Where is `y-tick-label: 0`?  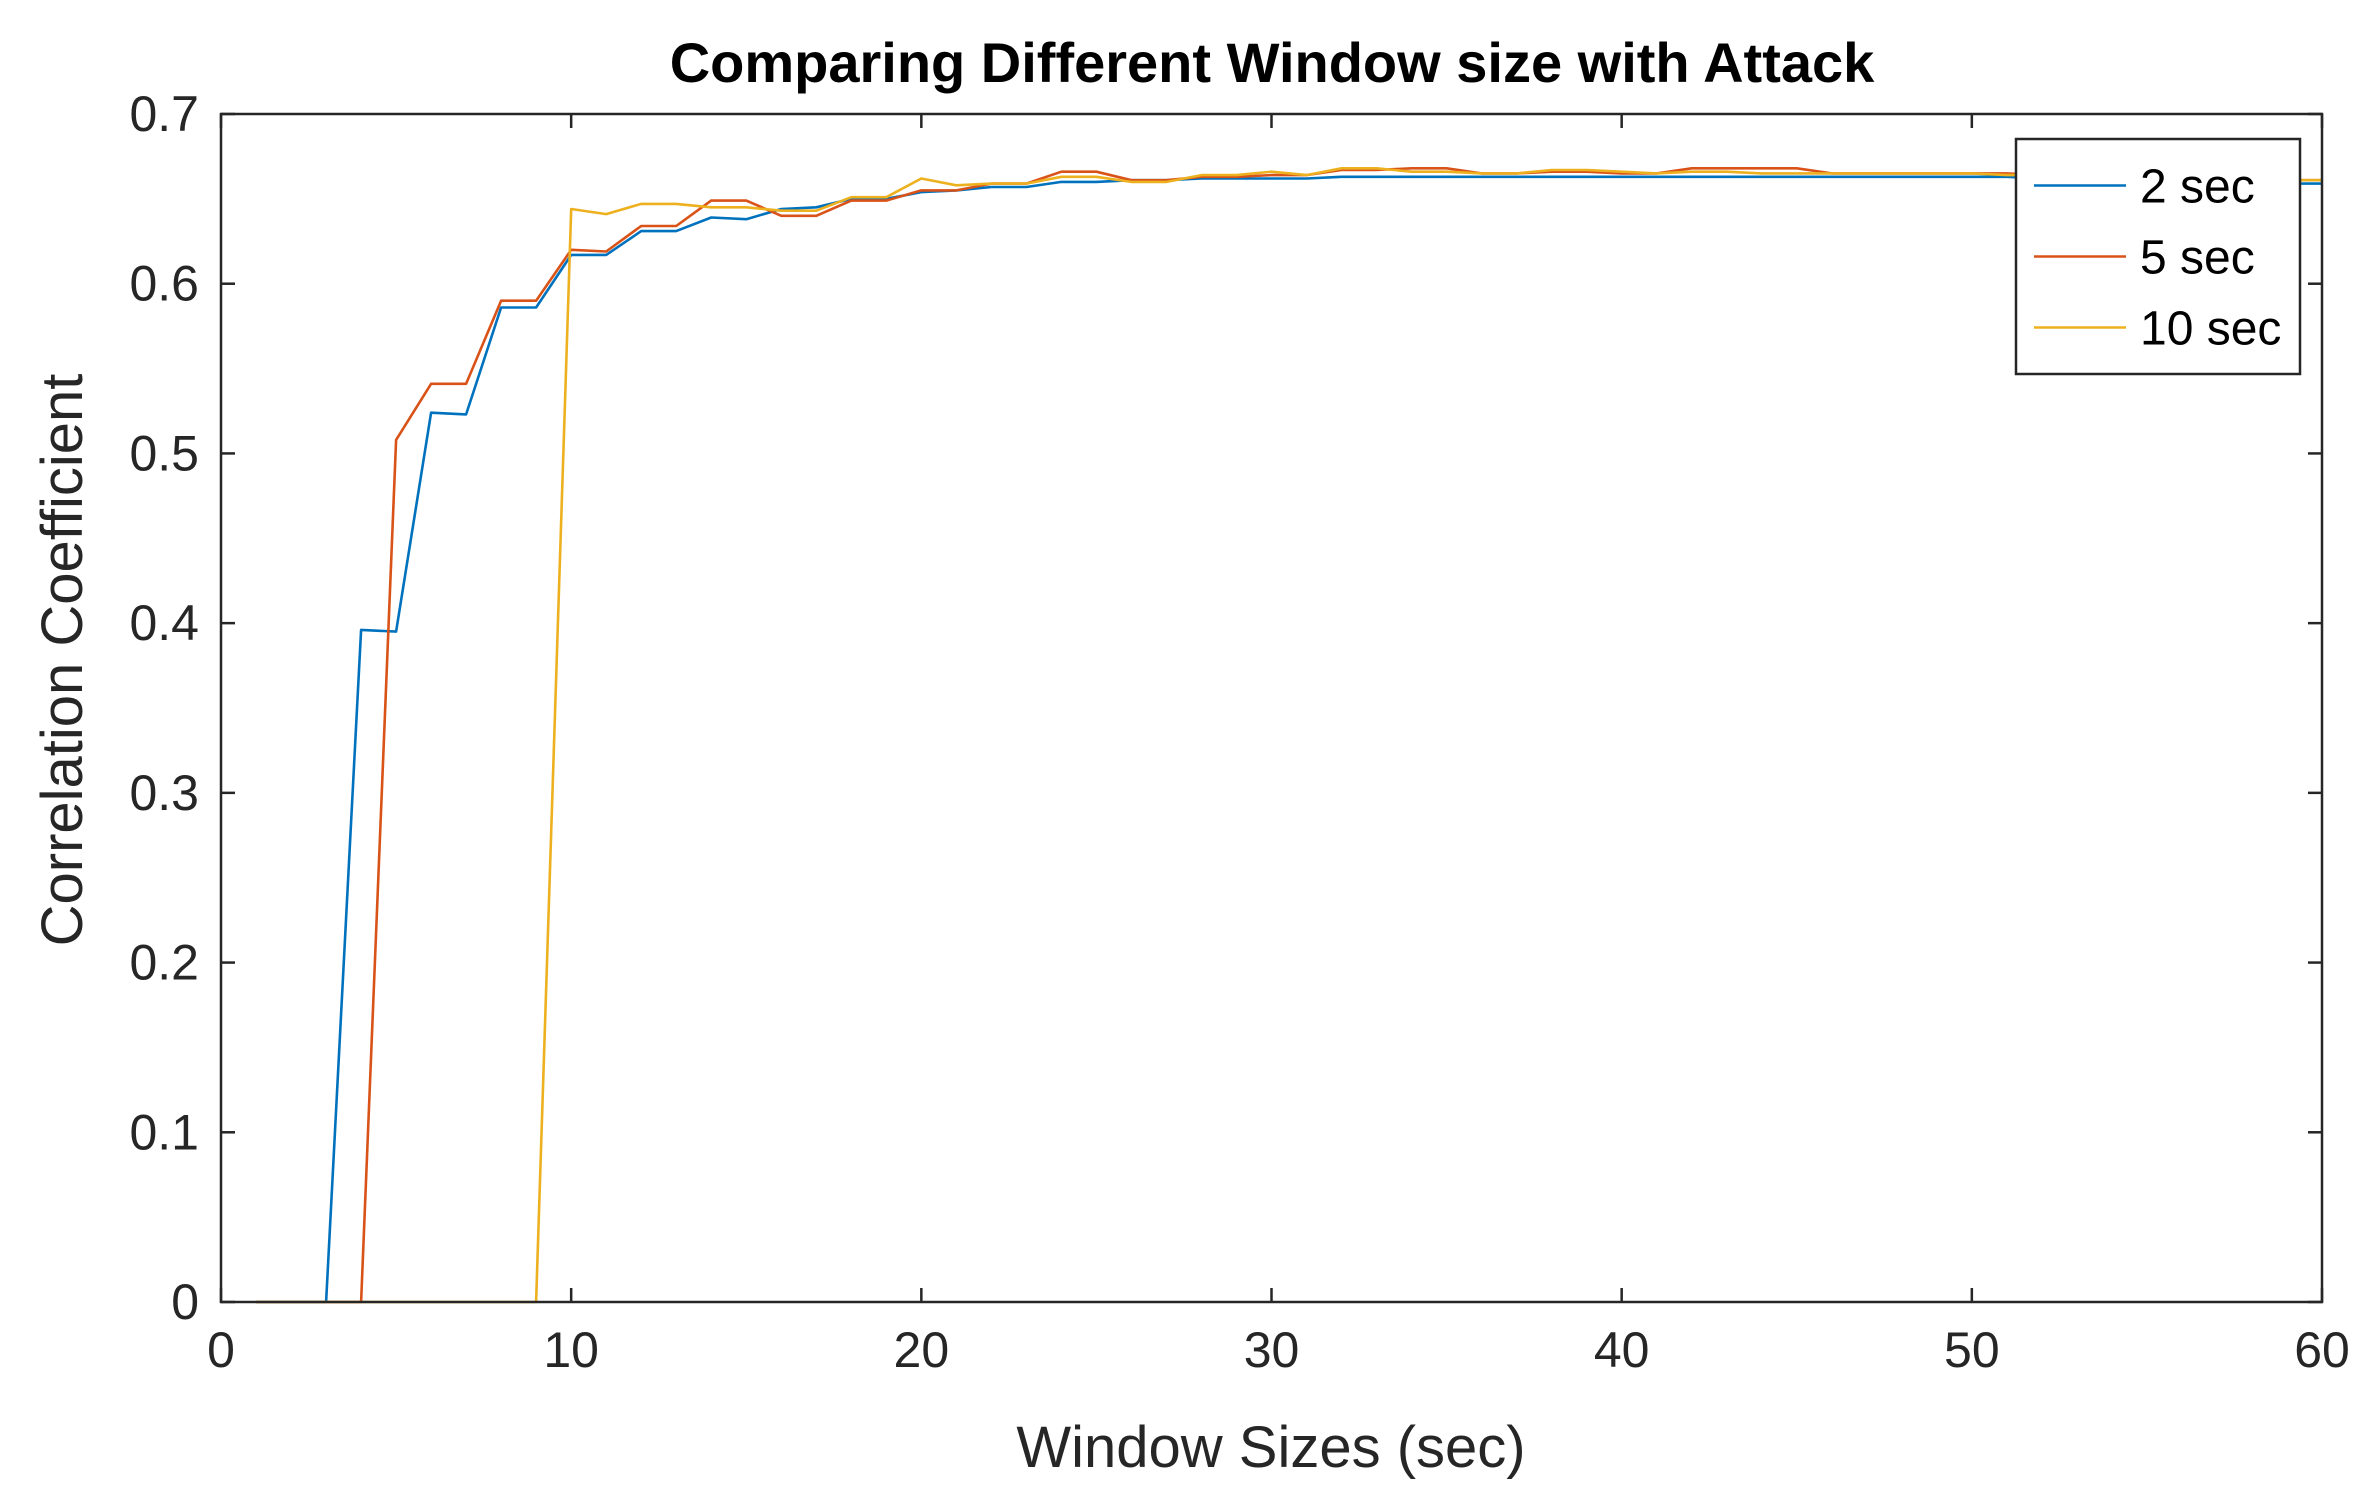
y-tick-label: 0 is located at coordinates (185, 1302).